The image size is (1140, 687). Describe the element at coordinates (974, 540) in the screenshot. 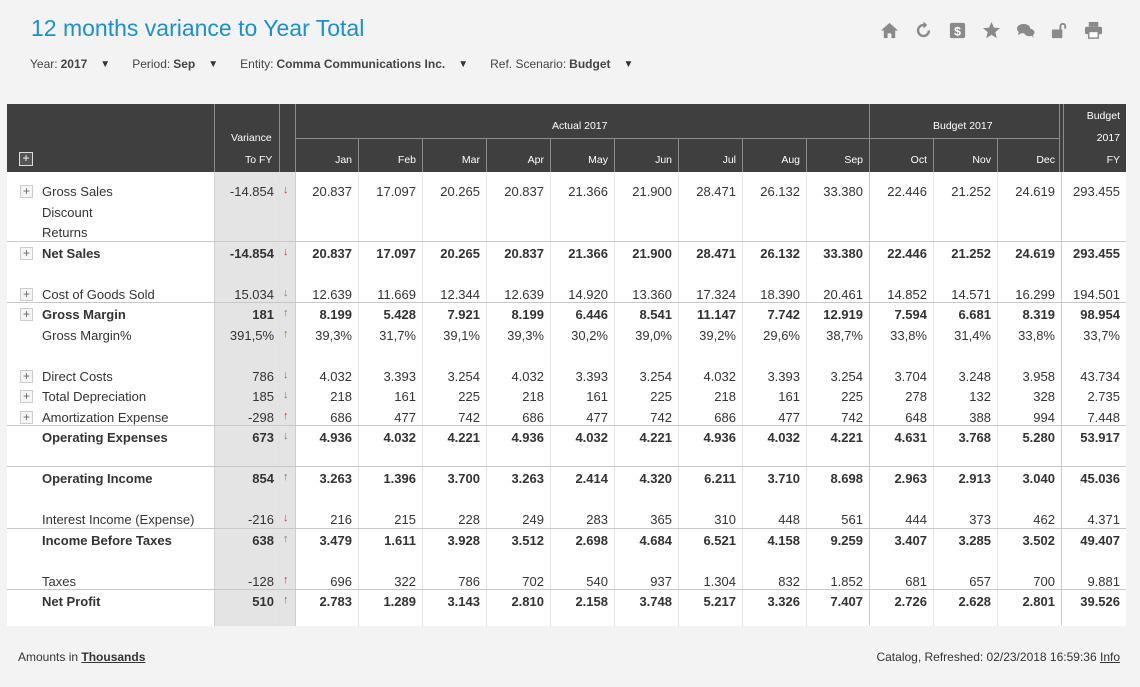

I see `cell-value: 3.285` at that location.